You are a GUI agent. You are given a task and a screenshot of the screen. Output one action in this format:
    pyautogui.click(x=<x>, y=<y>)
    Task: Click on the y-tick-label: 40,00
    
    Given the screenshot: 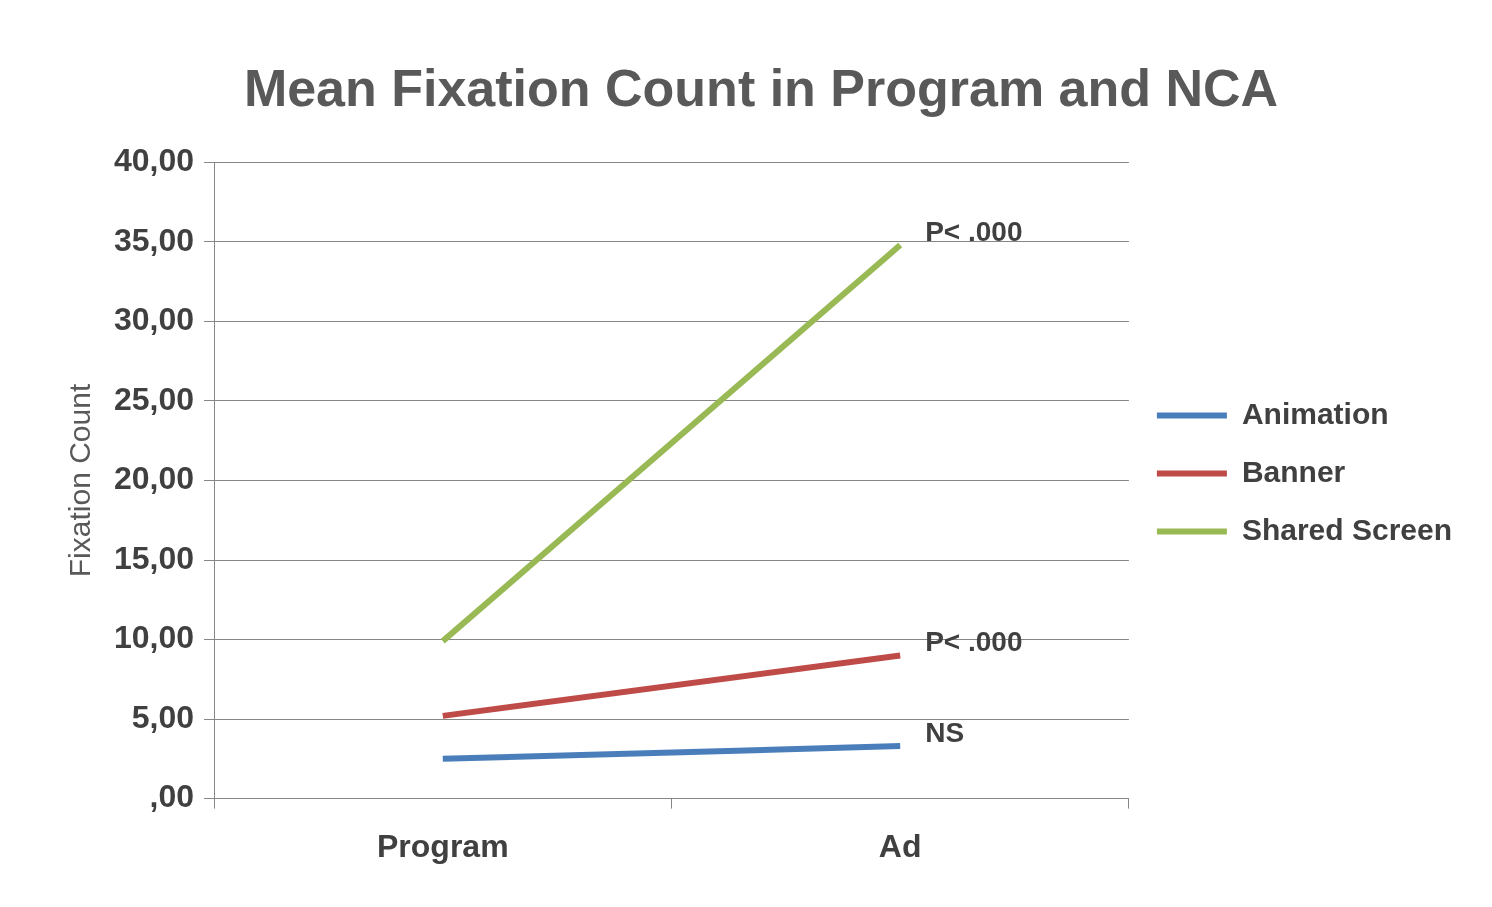 What is the action you would take?
    pyautogui.click(x=154, y=160)
    